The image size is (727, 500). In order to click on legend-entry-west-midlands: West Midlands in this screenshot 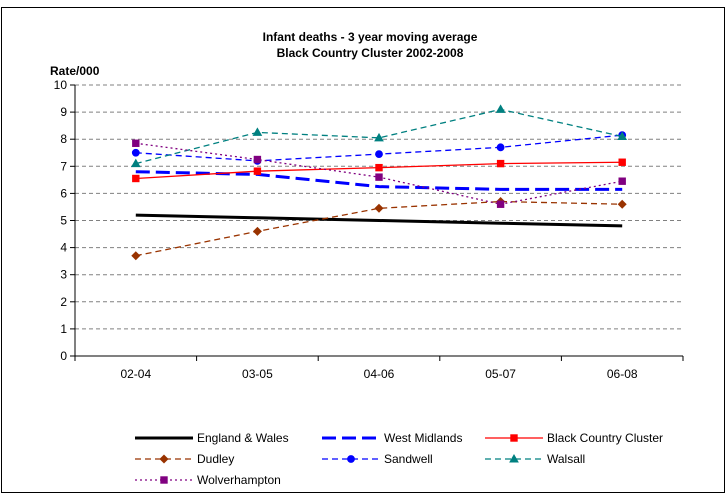, I will do `click(392, 438)`.